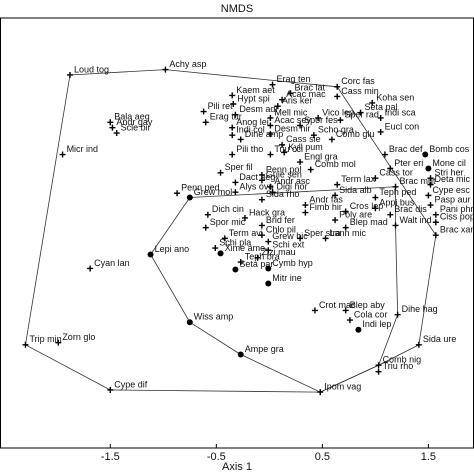 The height and width of the screenshot is (474, 474). I want to click on point-label: Sida ure, so click(440, 339).